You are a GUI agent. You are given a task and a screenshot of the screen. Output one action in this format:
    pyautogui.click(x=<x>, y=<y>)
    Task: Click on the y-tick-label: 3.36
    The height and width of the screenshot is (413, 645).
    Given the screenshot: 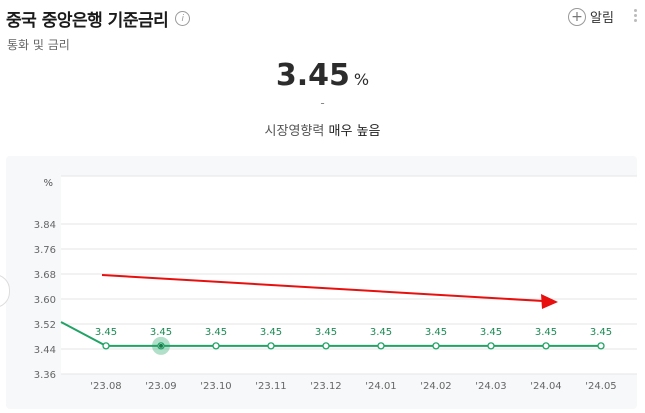 What is the action you would take?
    pyautogui.click(x=45, y=375)
    